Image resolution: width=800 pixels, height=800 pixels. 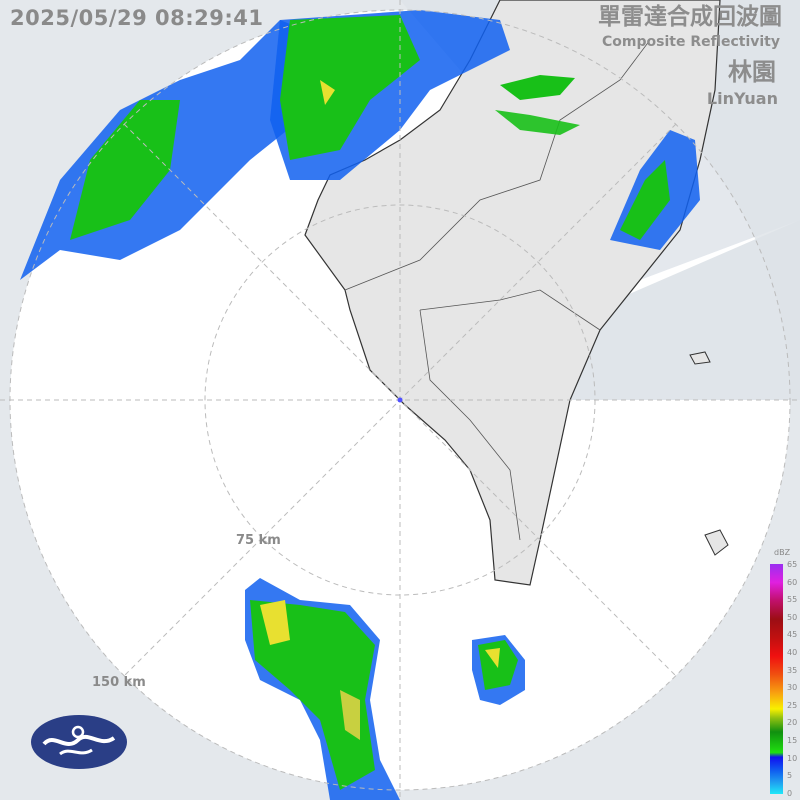 I want to click on product-title-en: Composite Reflectivity, so click(x=691, y=42).